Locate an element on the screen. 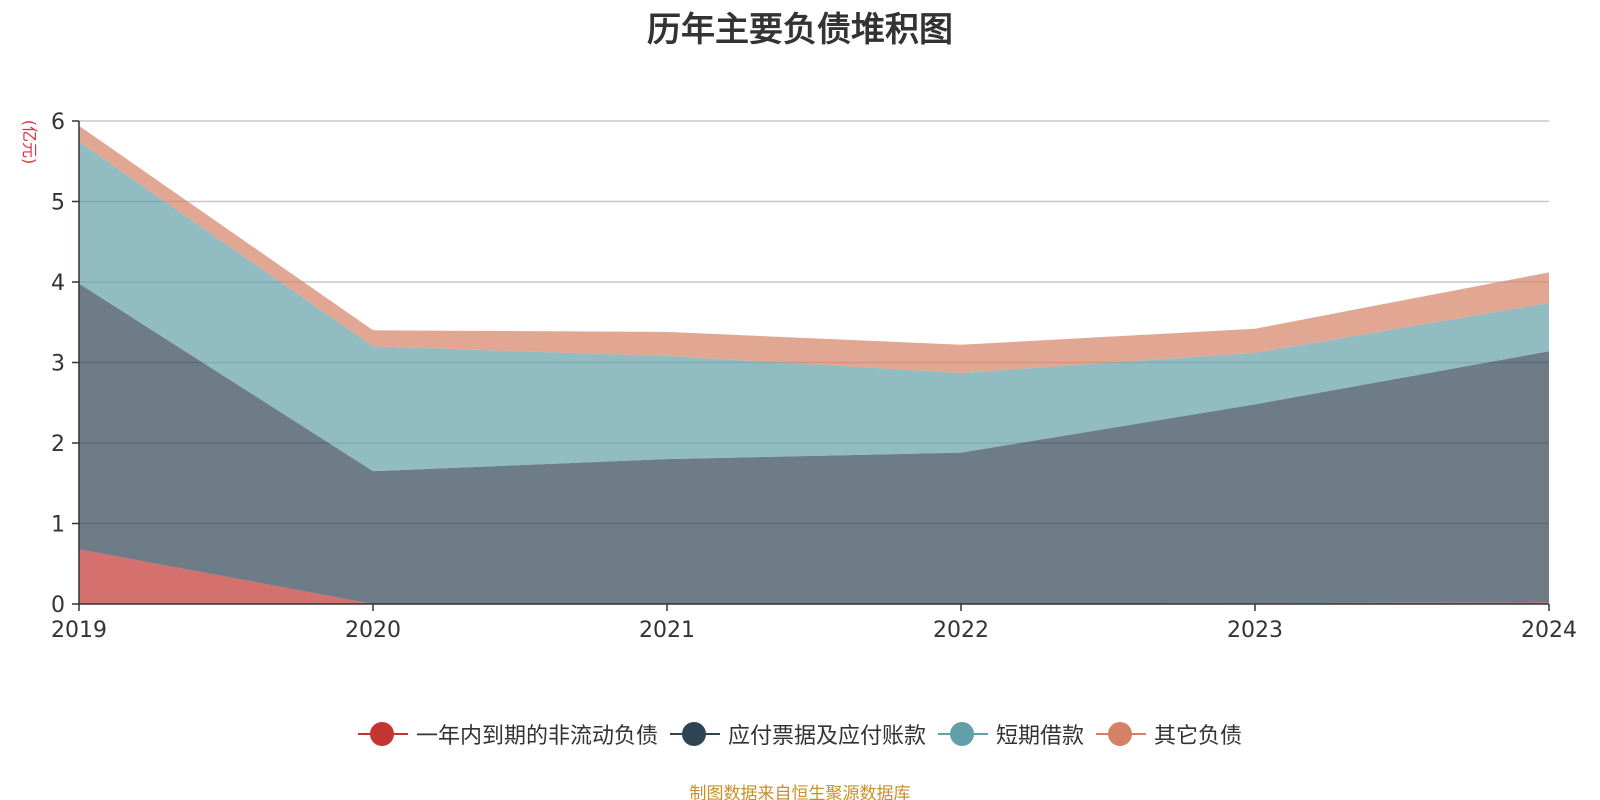  y-tick-label: 4 is located at coordinates (58, 283).